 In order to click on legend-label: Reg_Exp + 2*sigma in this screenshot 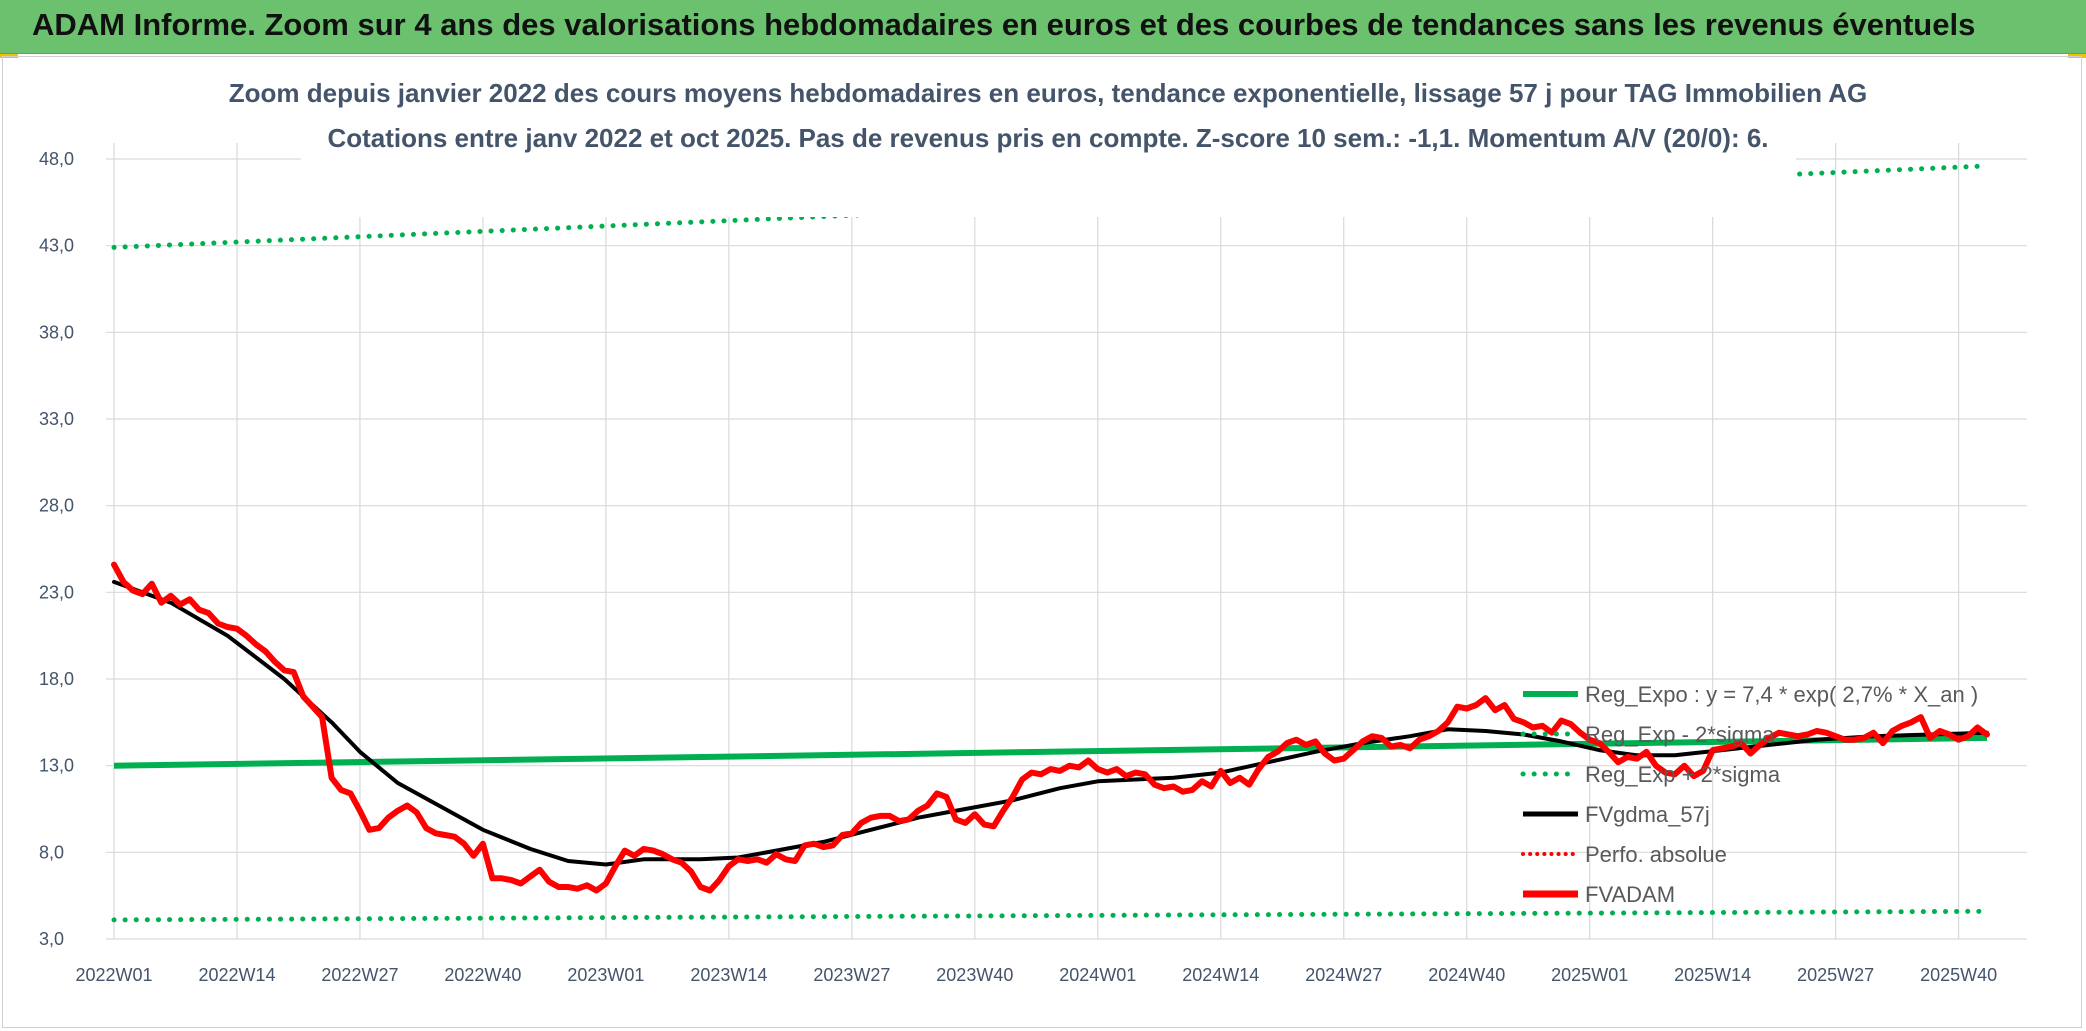, I will do `click(1683, 774)`.